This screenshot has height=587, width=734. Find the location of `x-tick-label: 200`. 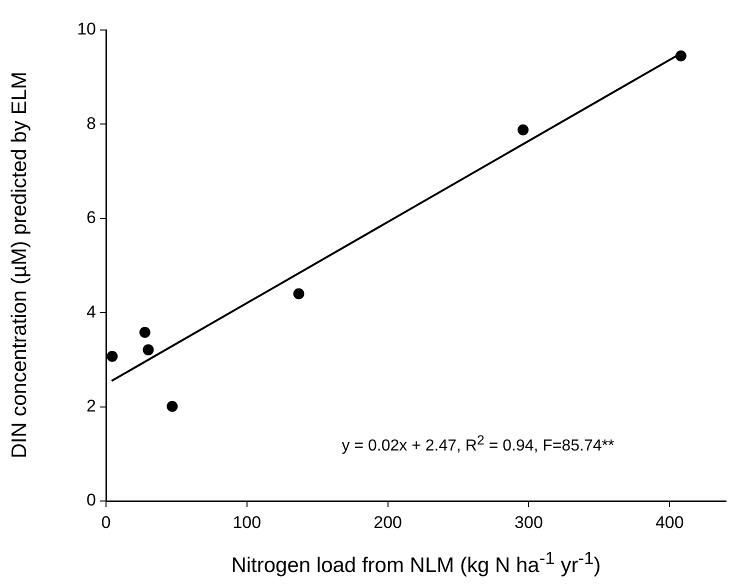

x-tick-label: 200 is located at coordinates (388, 522).